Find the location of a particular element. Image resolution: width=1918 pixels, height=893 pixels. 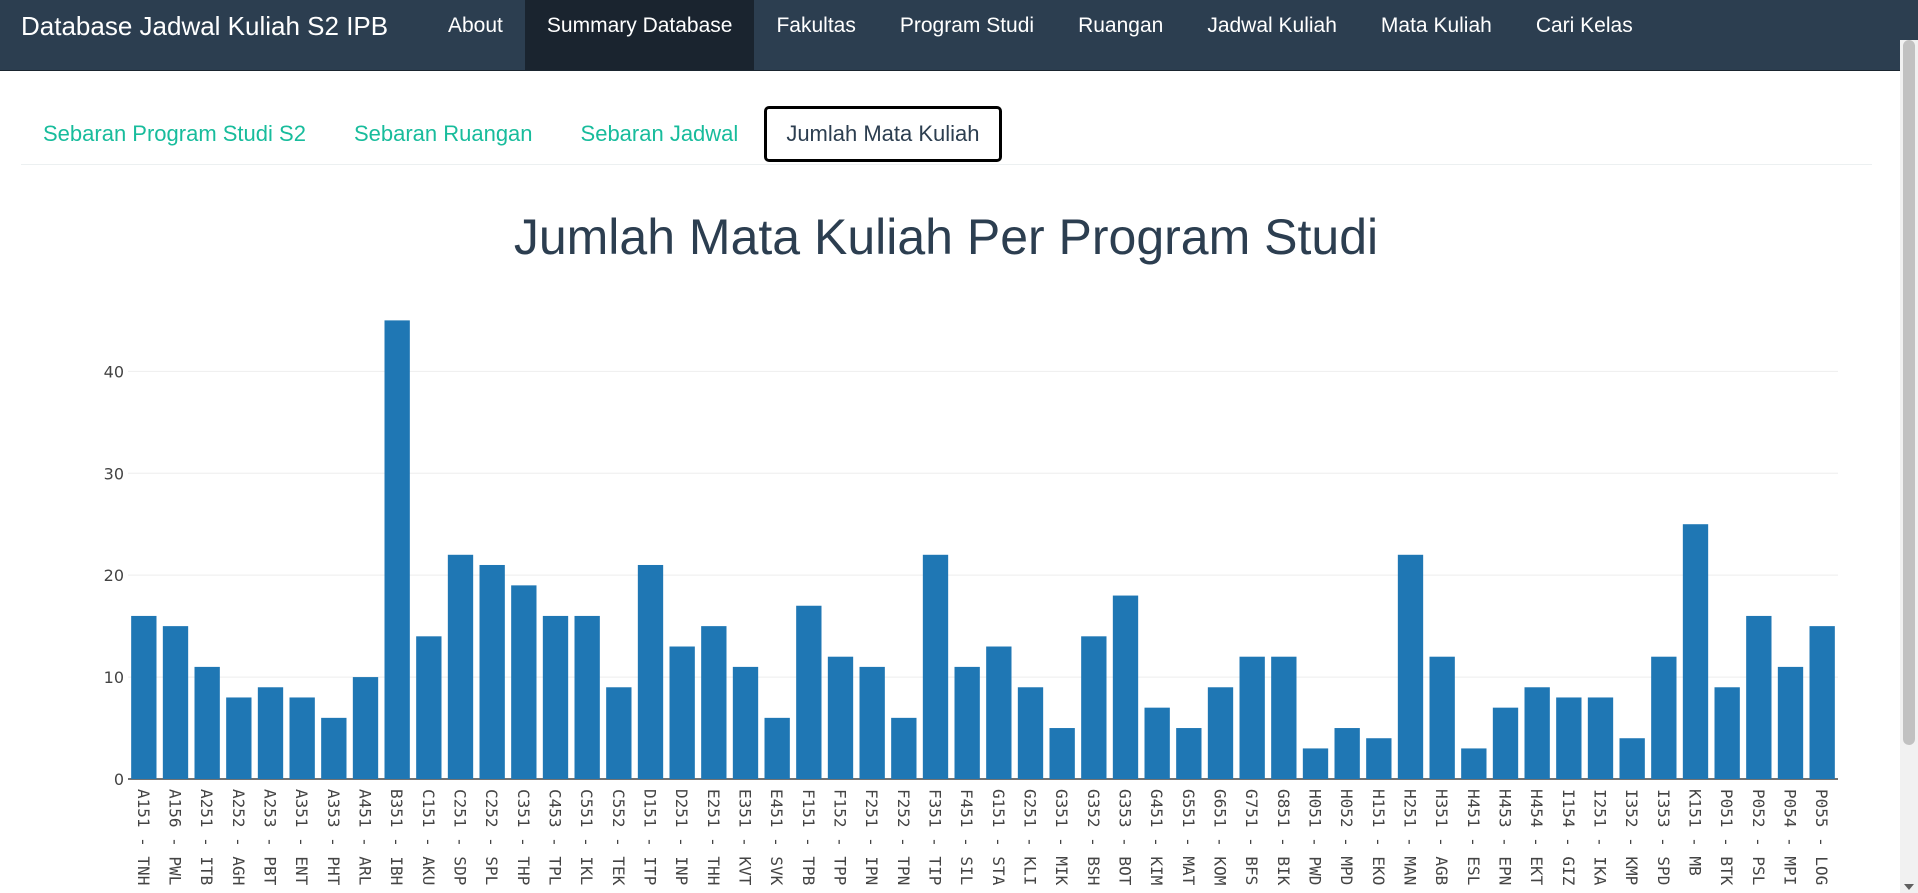

tab-sebaran-ruangan: Sebaran Ruangan is located at coordinates (443, 133).